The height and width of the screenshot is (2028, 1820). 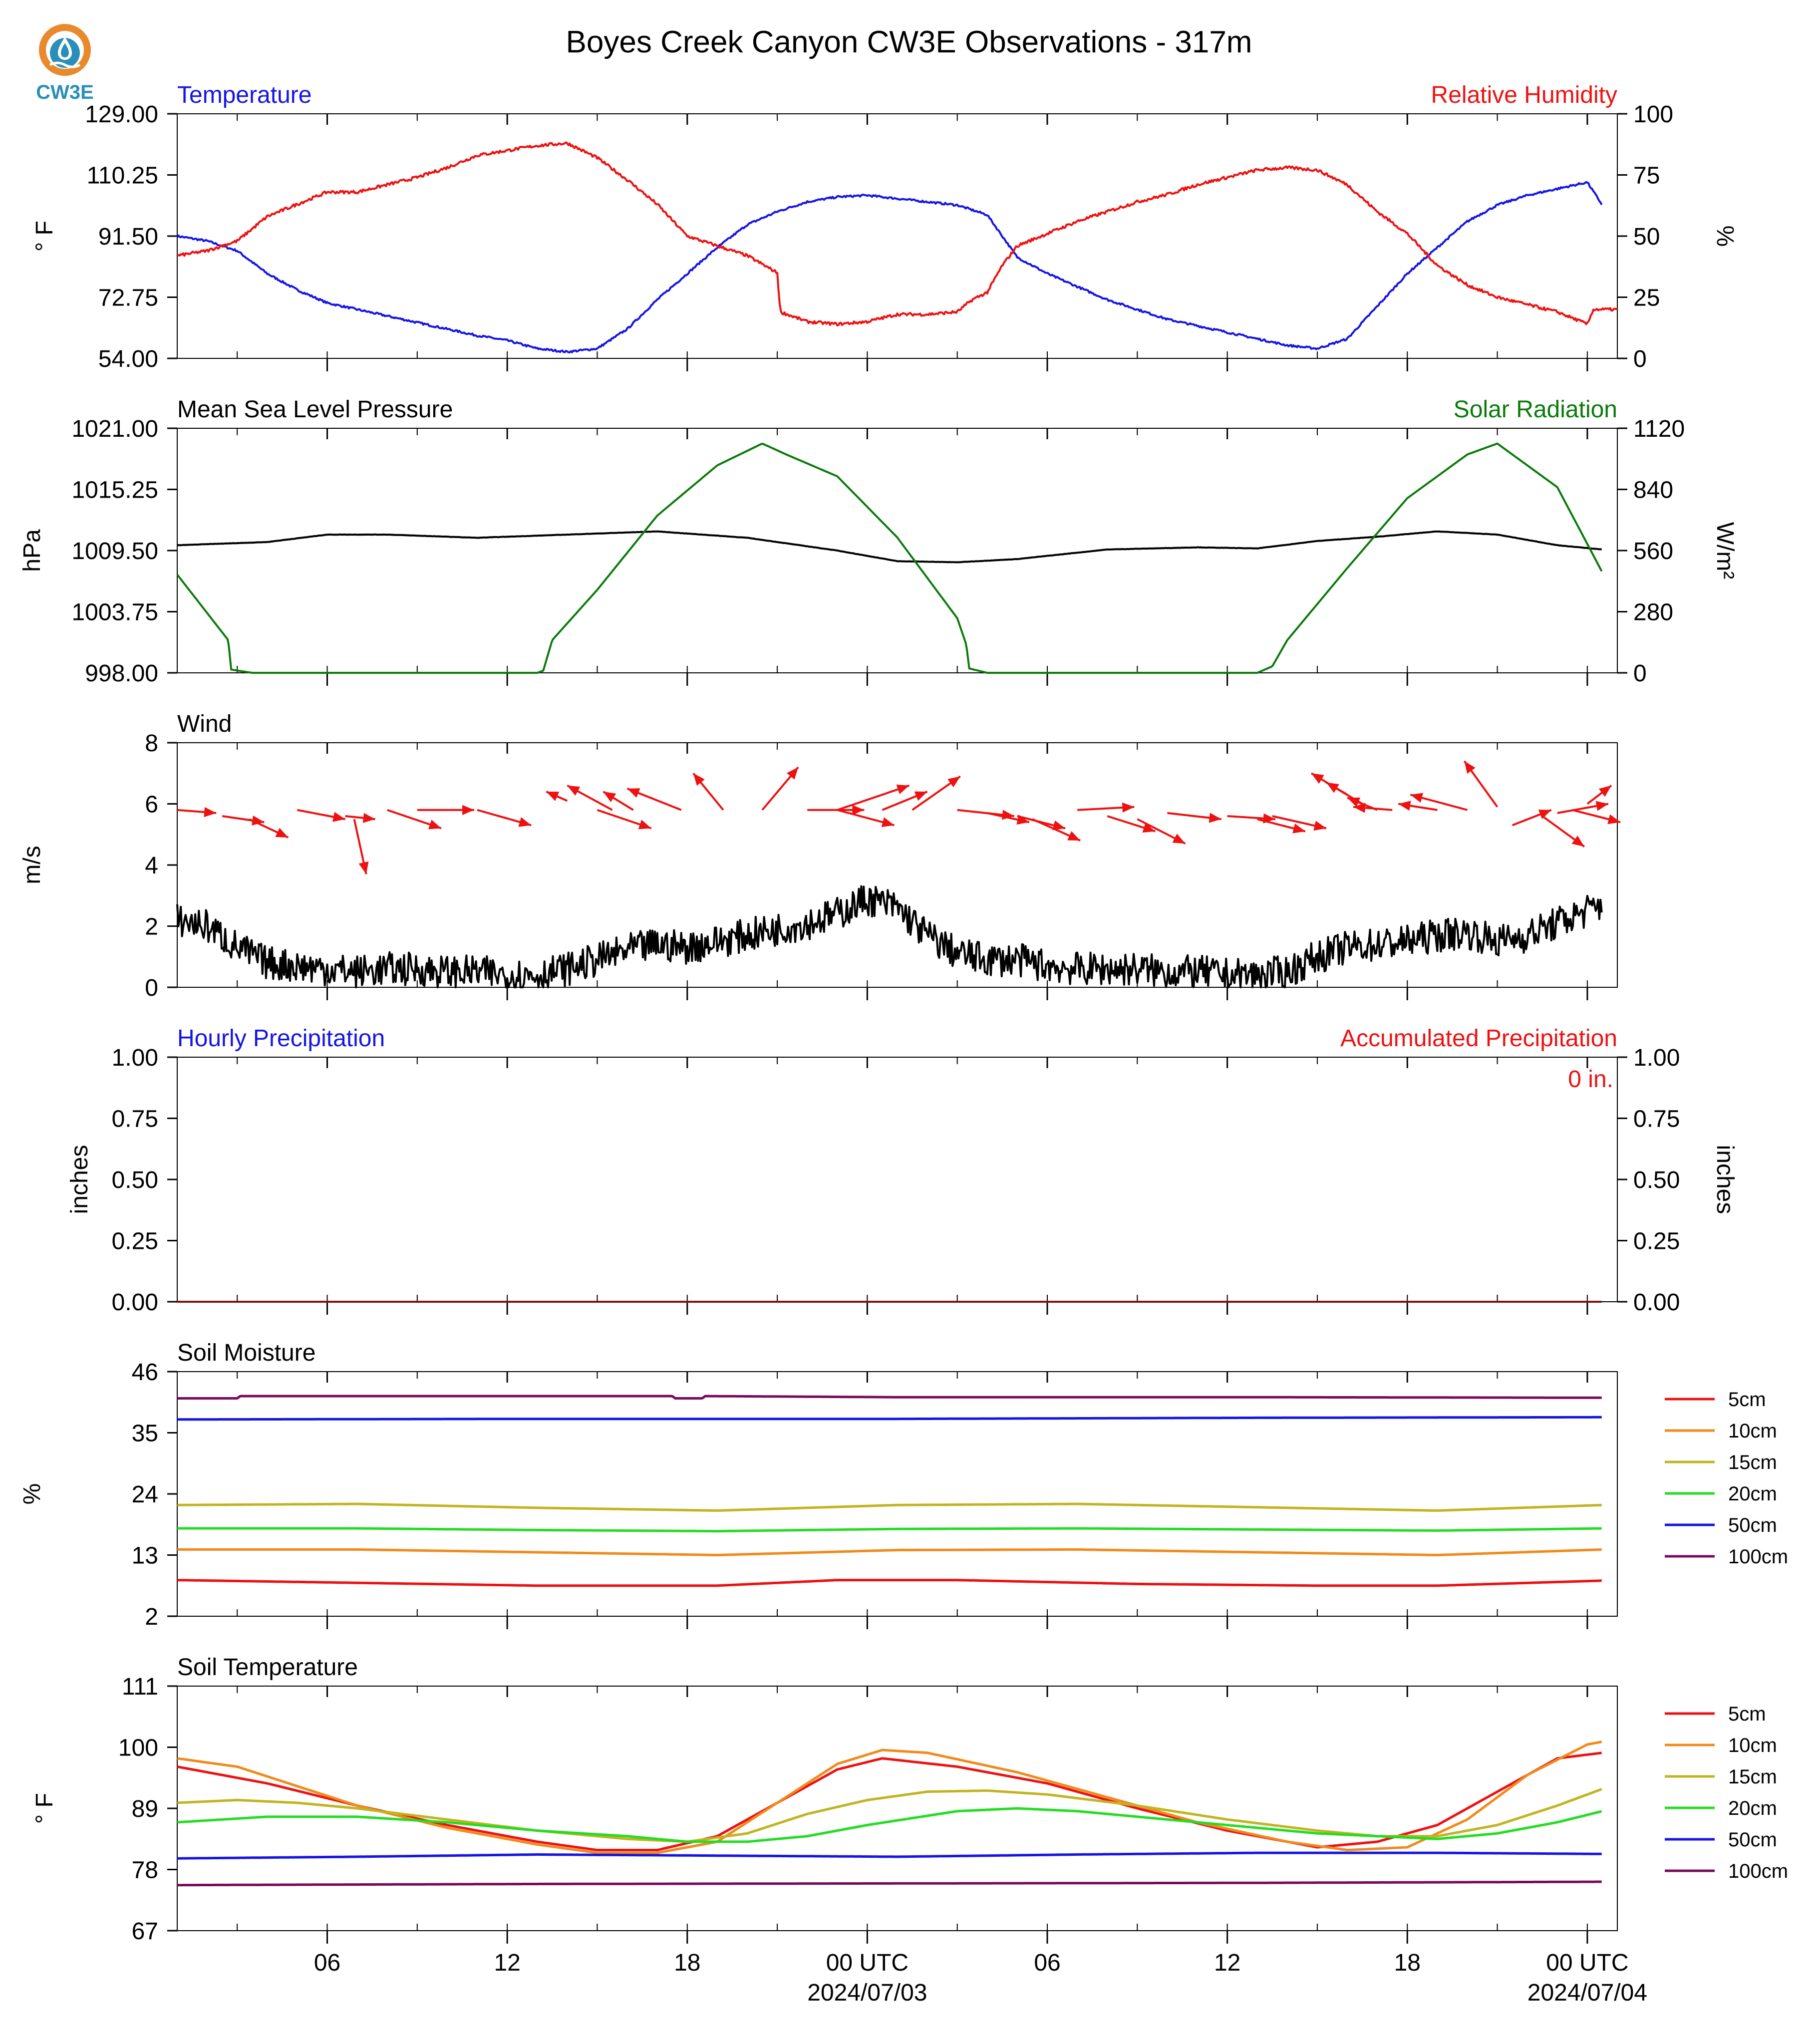 I want to click on x-tick-label: 00 UTC, so click(x=1587, y=1963).